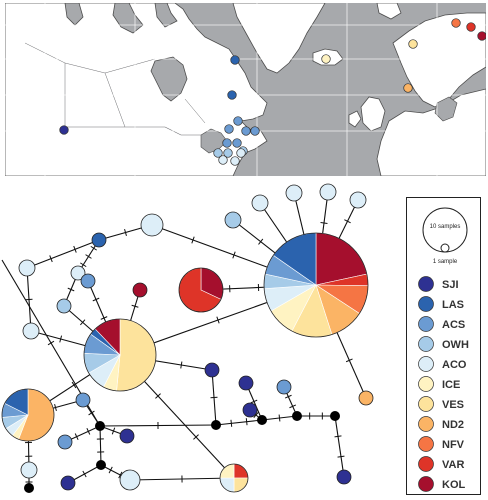 This screenshot has width=488, height=500. What do you see at coordinates (279, 38) in the screenshot?
I see `map-land-greenland` at bounding box center [279, 38].